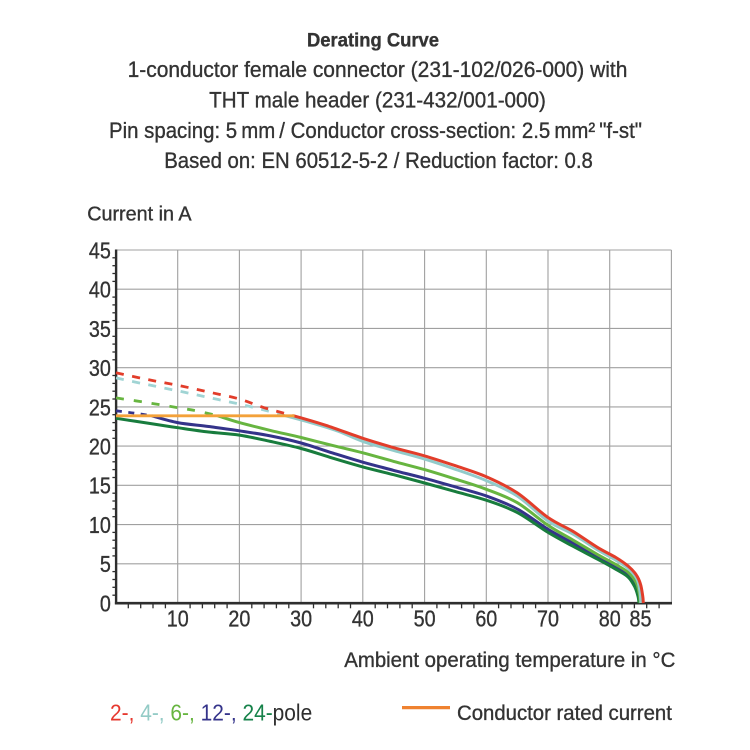  I want to click on svg-text: 15, so click(100, 485).